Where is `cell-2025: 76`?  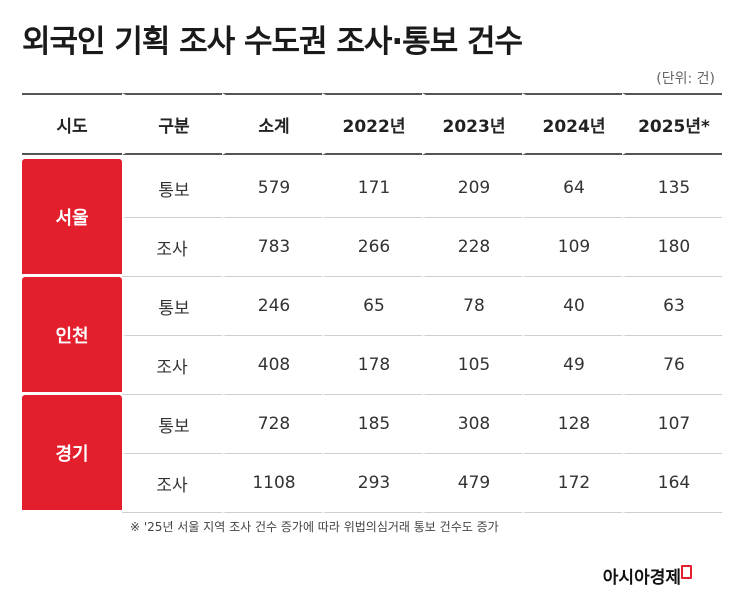
cell-2025: 76 is located at coordinates (672, 365).